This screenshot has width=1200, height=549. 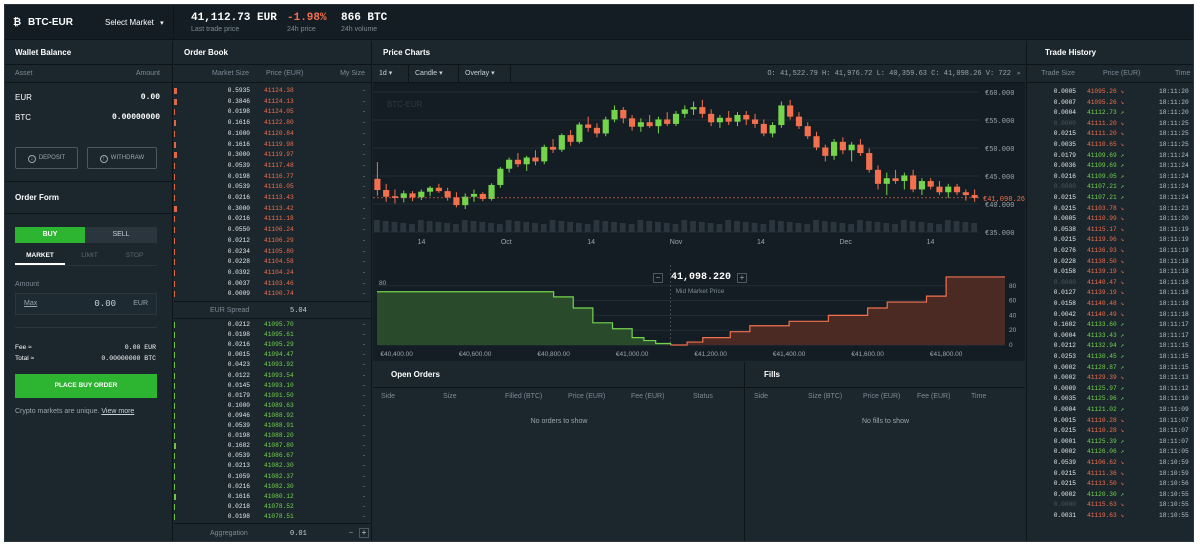 What do you see at coordinates (273, 446) in the screenshot?
I see `bids-row: 0.1682 41087.80 -` at bounding box center [273, 446].